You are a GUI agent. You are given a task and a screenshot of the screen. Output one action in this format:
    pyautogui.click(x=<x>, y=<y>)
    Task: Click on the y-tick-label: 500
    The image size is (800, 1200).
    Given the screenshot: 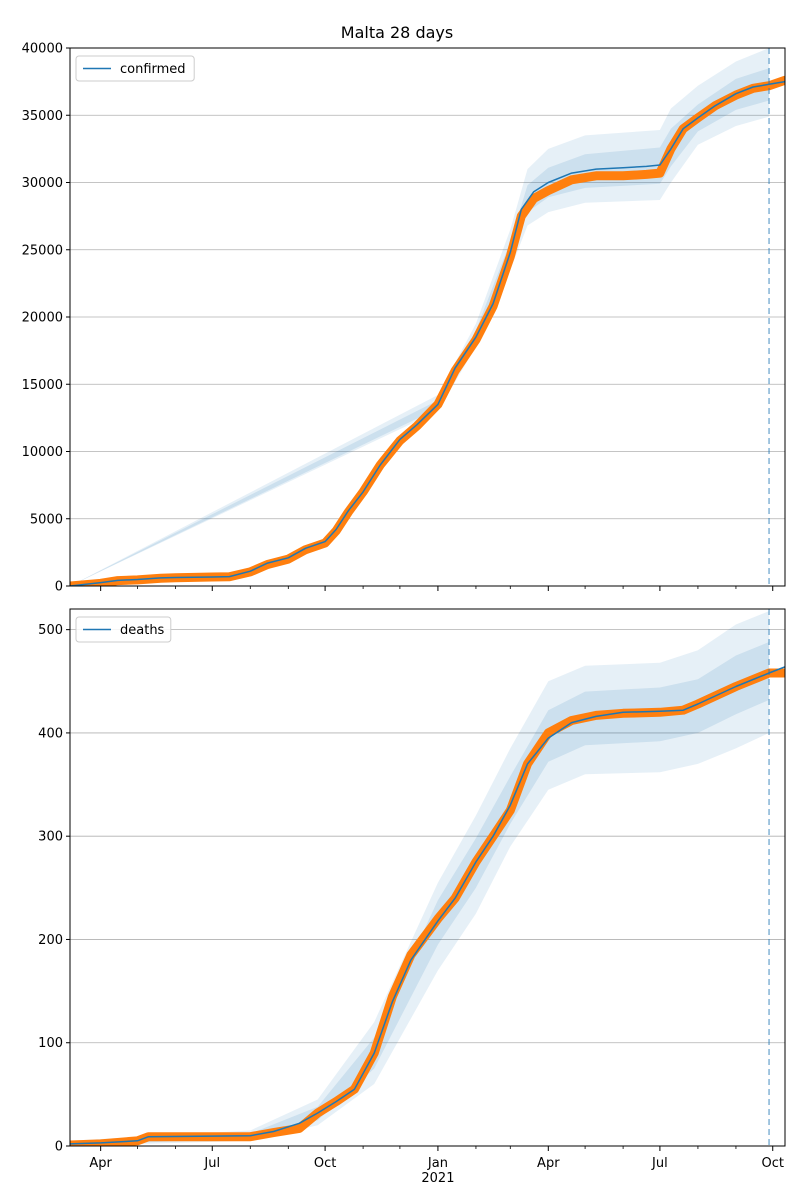 What is the action you would take?
    pyautogui.click(x=50, y=630)
    